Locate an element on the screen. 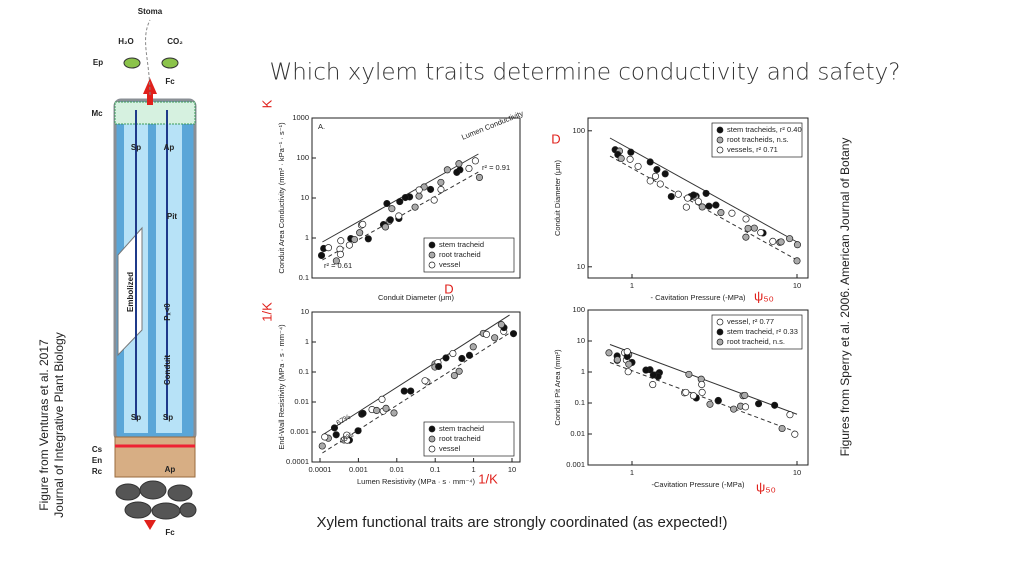 The width and height of the screenshot is (1024, 576). annotation: K is located at coordinates (266, 103).